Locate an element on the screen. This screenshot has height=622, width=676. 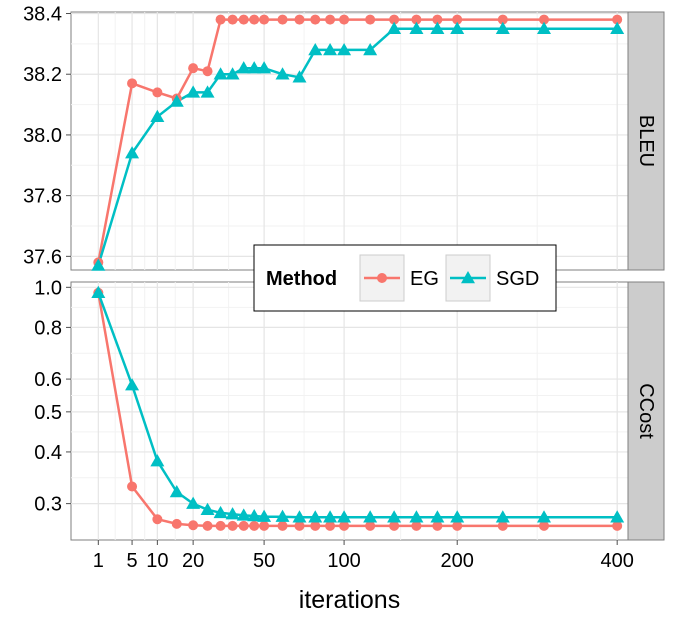
panel-bleu-y-tick-label: 38.2 is located at coordinates (42, 75).